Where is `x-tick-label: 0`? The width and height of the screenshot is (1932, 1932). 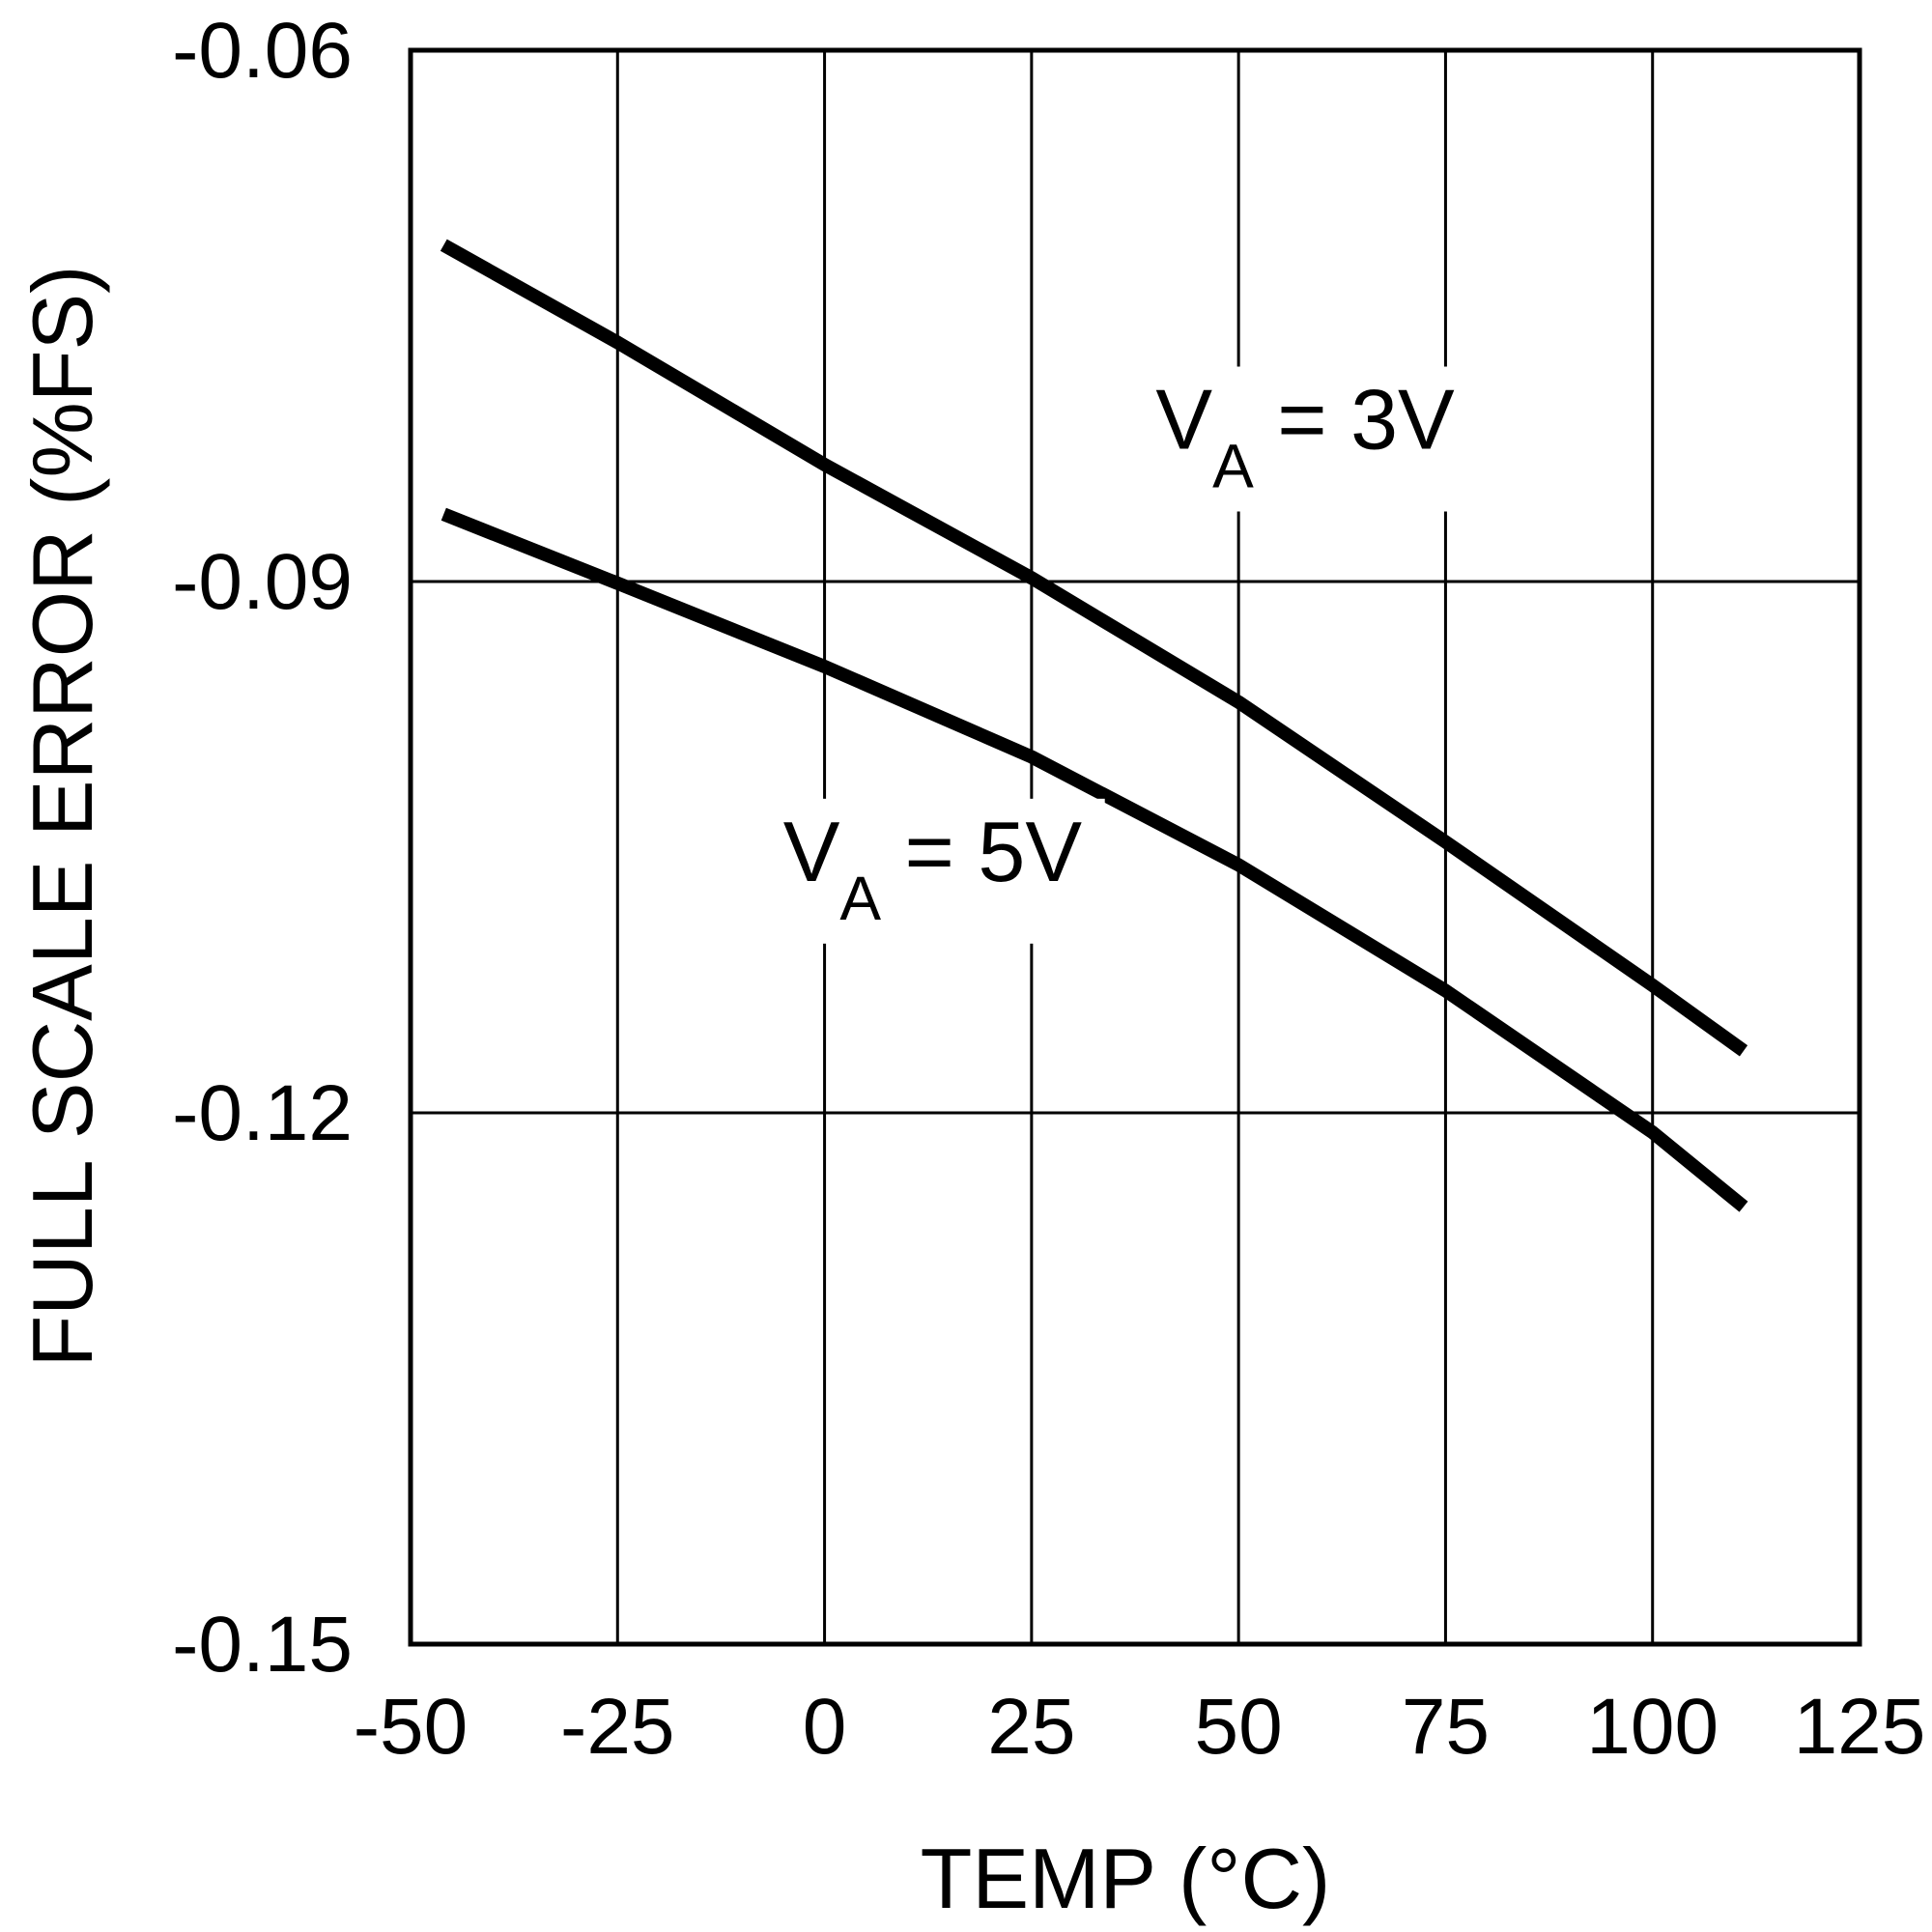 x-tick-label: 0 is located at coordinates (825, 1727).